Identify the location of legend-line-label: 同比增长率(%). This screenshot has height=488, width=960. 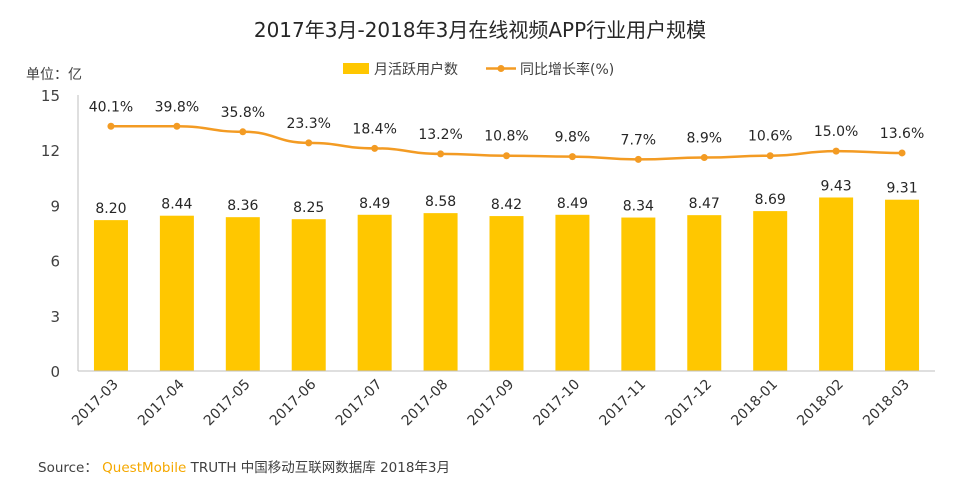
(567, 69).